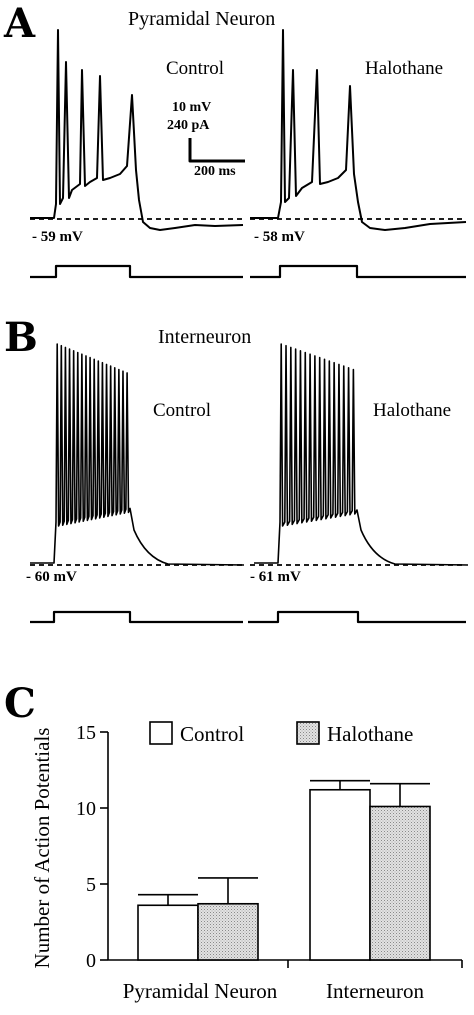  What do you see at coordinates (51, 577) in the screenshot?
I see `panel-b-left-resting-potential: - 60 mV` at bounding box center [51, 577].